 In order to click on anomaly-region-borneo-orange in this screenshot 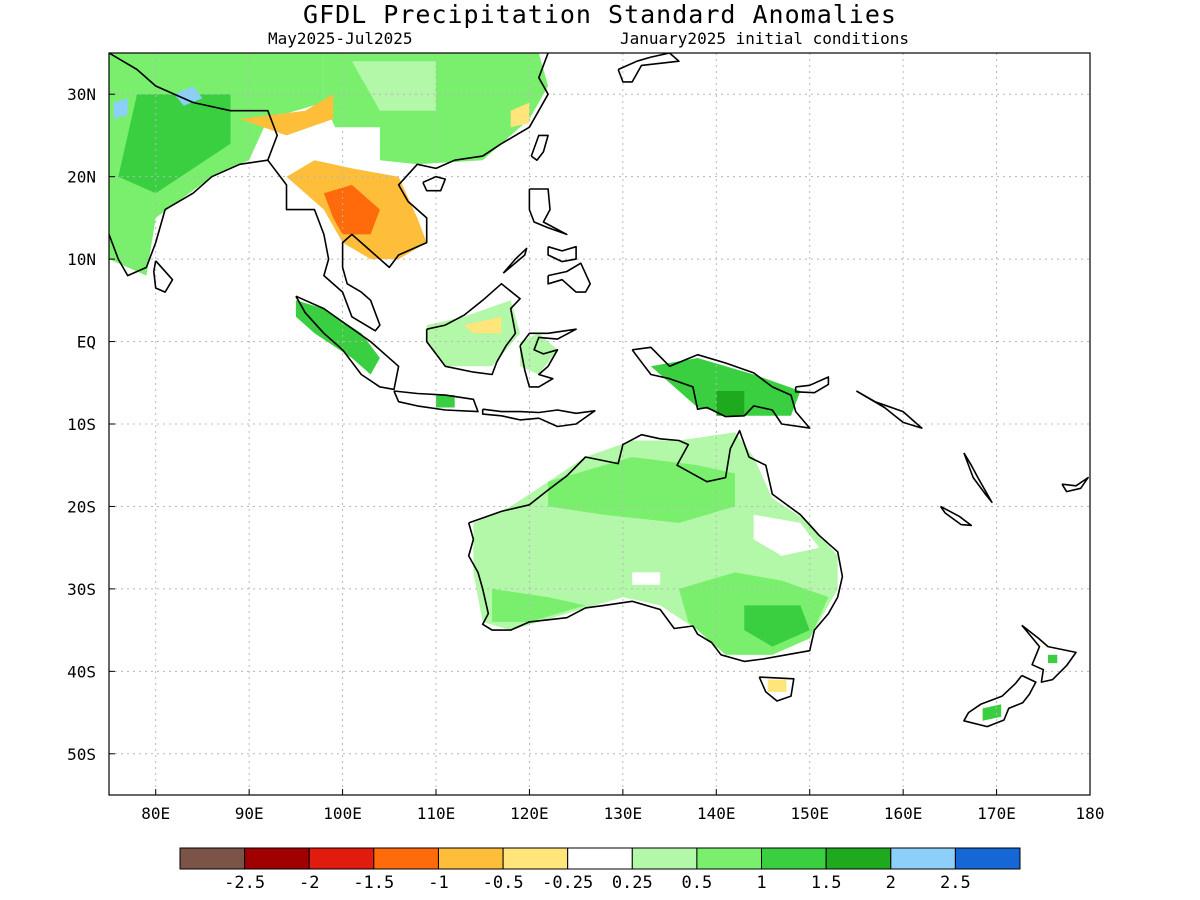, I will do `click(483, 325)`.